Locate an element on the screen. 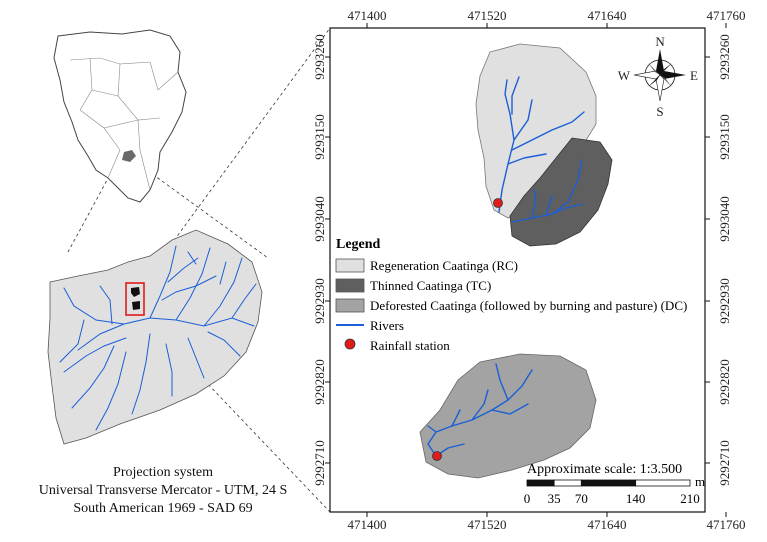 This screenshot has width=767, height=542. y-tick-label-left: 9293150 is located at coordinates (319, 137).